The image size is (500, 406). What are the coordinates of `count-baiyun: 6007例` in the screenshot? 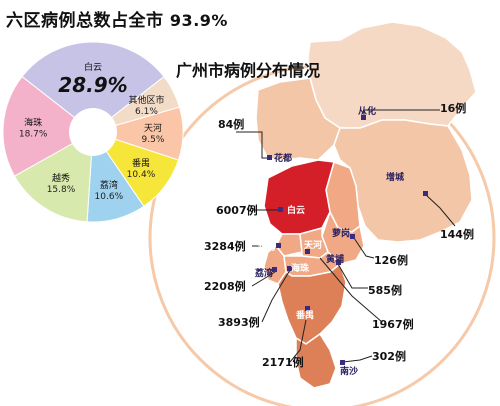 It's located at (237, 210).